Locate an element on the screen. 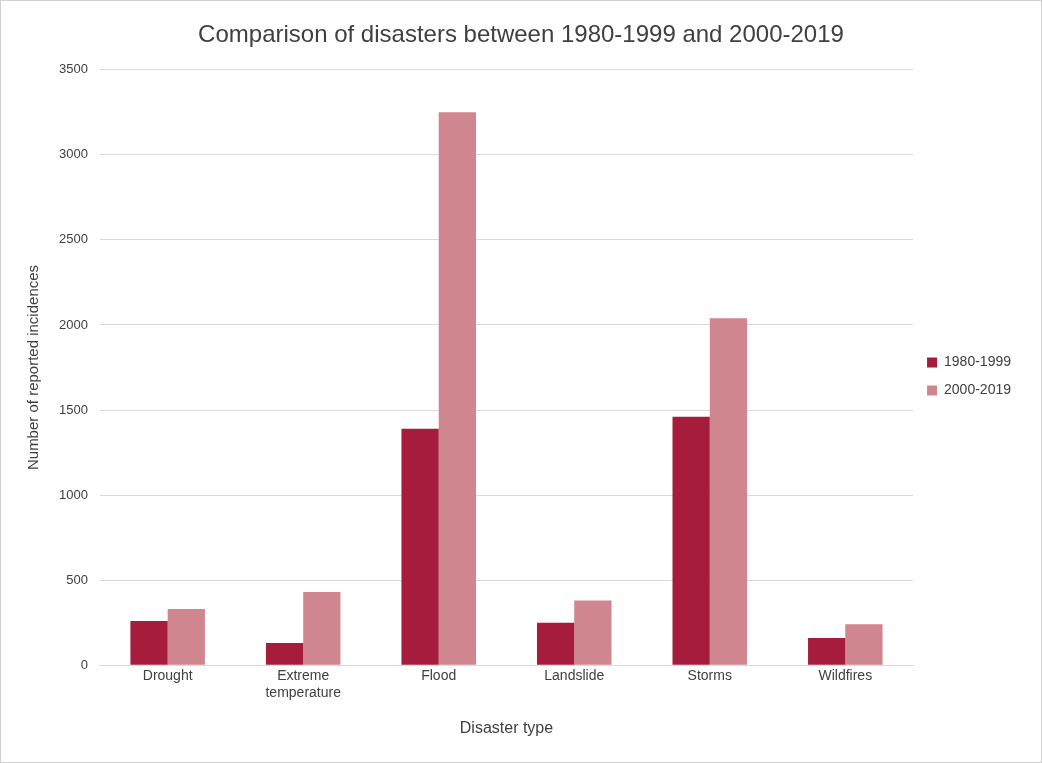  legend-label: 1980-1999 is located at coordinates (978, 361).